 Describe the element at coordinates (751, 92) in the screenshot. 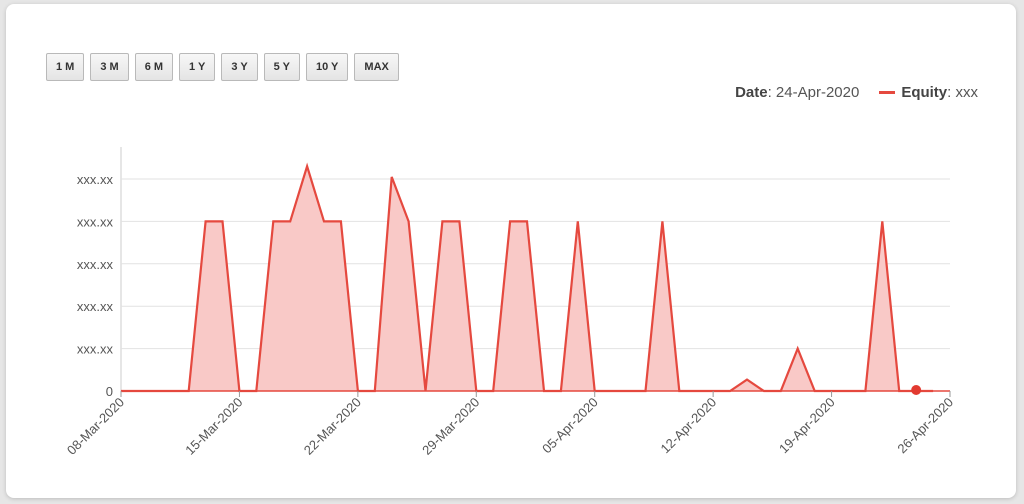

I see `tooltip-date-label: Date` at that location.